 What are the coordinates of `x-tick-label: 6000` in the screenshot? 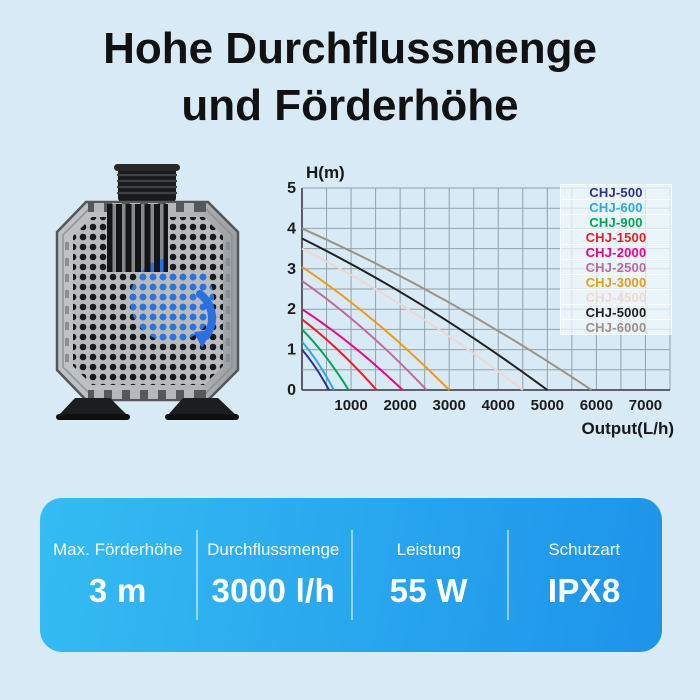 It's located at (596, 405).